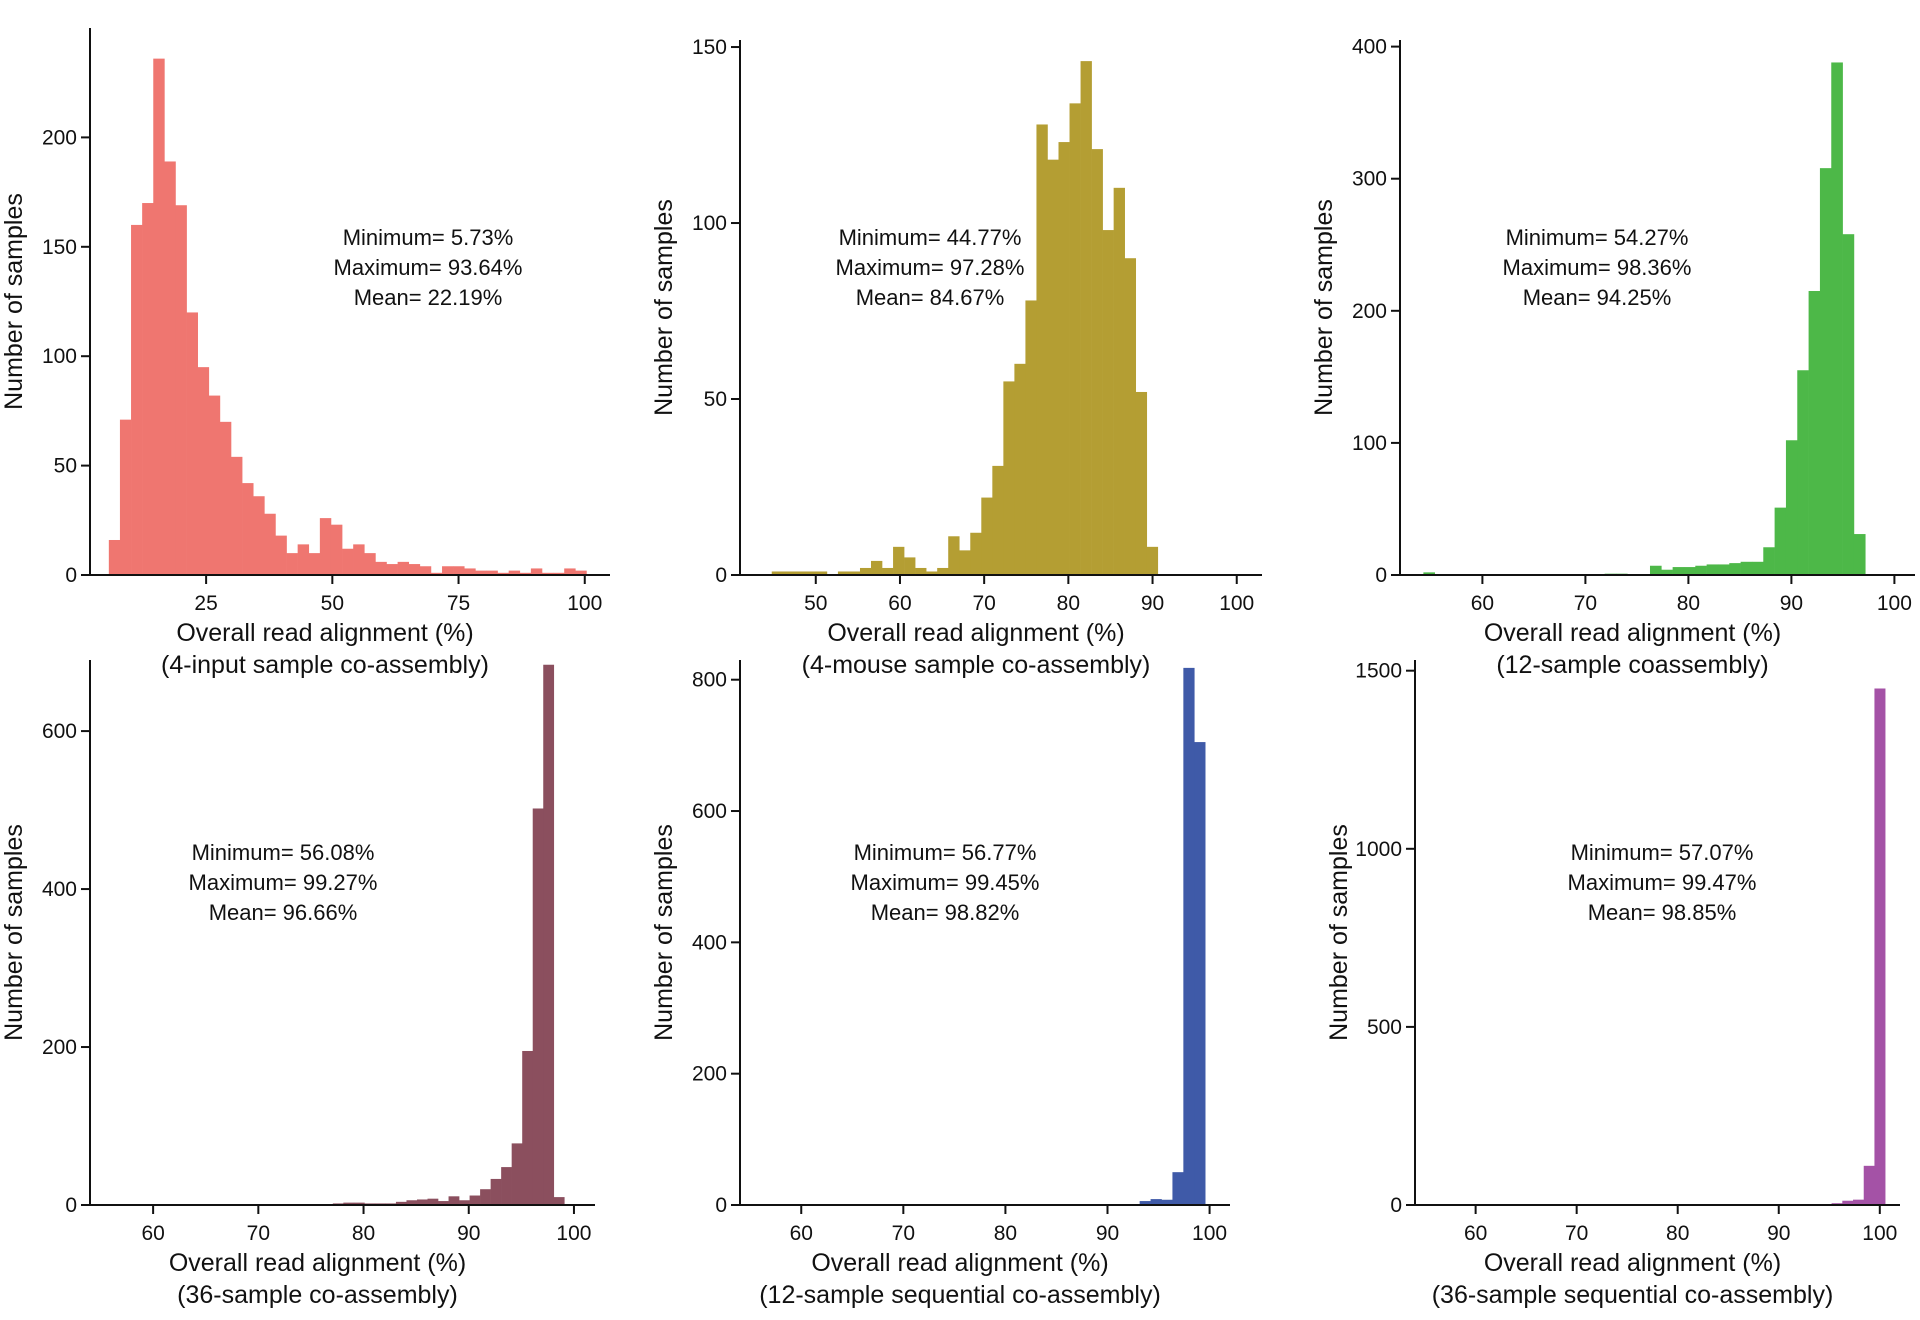  Describe the element at coordinates (1597, 237) in the screenshot. I see `stats-line: Minimum= 54.27%` at that location.